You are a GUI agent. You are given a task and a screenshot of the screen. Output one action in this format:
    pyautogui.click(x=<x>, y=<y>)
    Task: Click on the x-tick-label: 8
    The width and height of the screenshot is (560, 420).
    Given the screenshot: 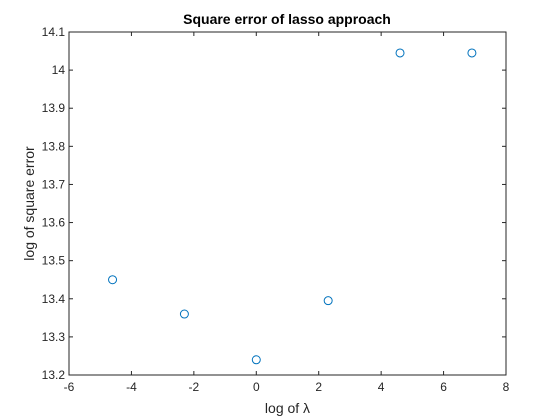 What is the action you would take?
    pyautogui.click(x=506, y=387)
    